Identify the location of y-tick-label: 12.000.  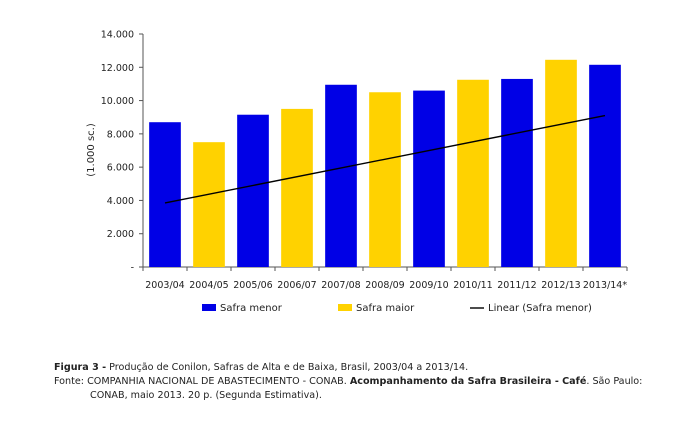
(117, 68).